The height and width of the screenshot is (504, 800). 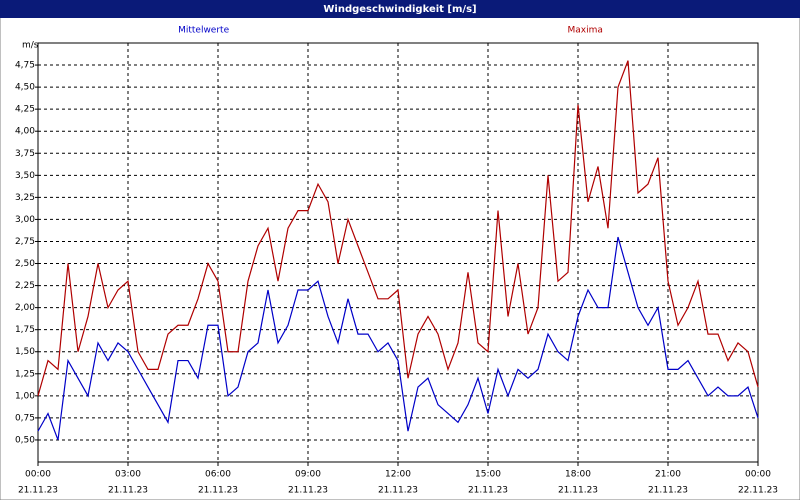 What do you see at coordinates (25, 418) in the screenshot?
I see `y-tick-label: 0,75` at bounding box center [25, 418].